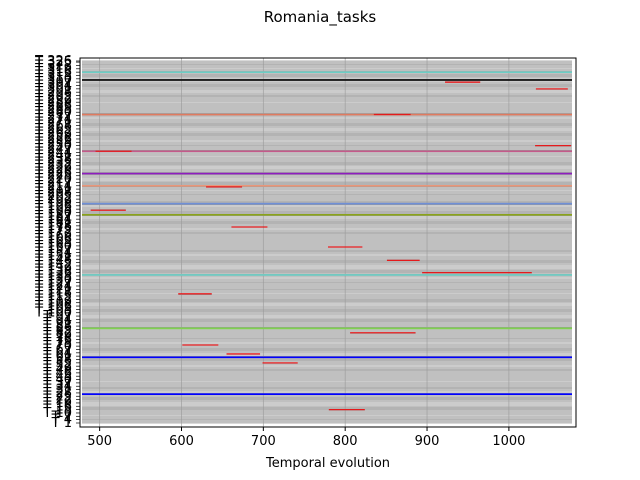 The image size is (640, 480). Describe the element at coordinates (57, 390) in the screenshot. I see `y-tick-label: T 31` at that location.